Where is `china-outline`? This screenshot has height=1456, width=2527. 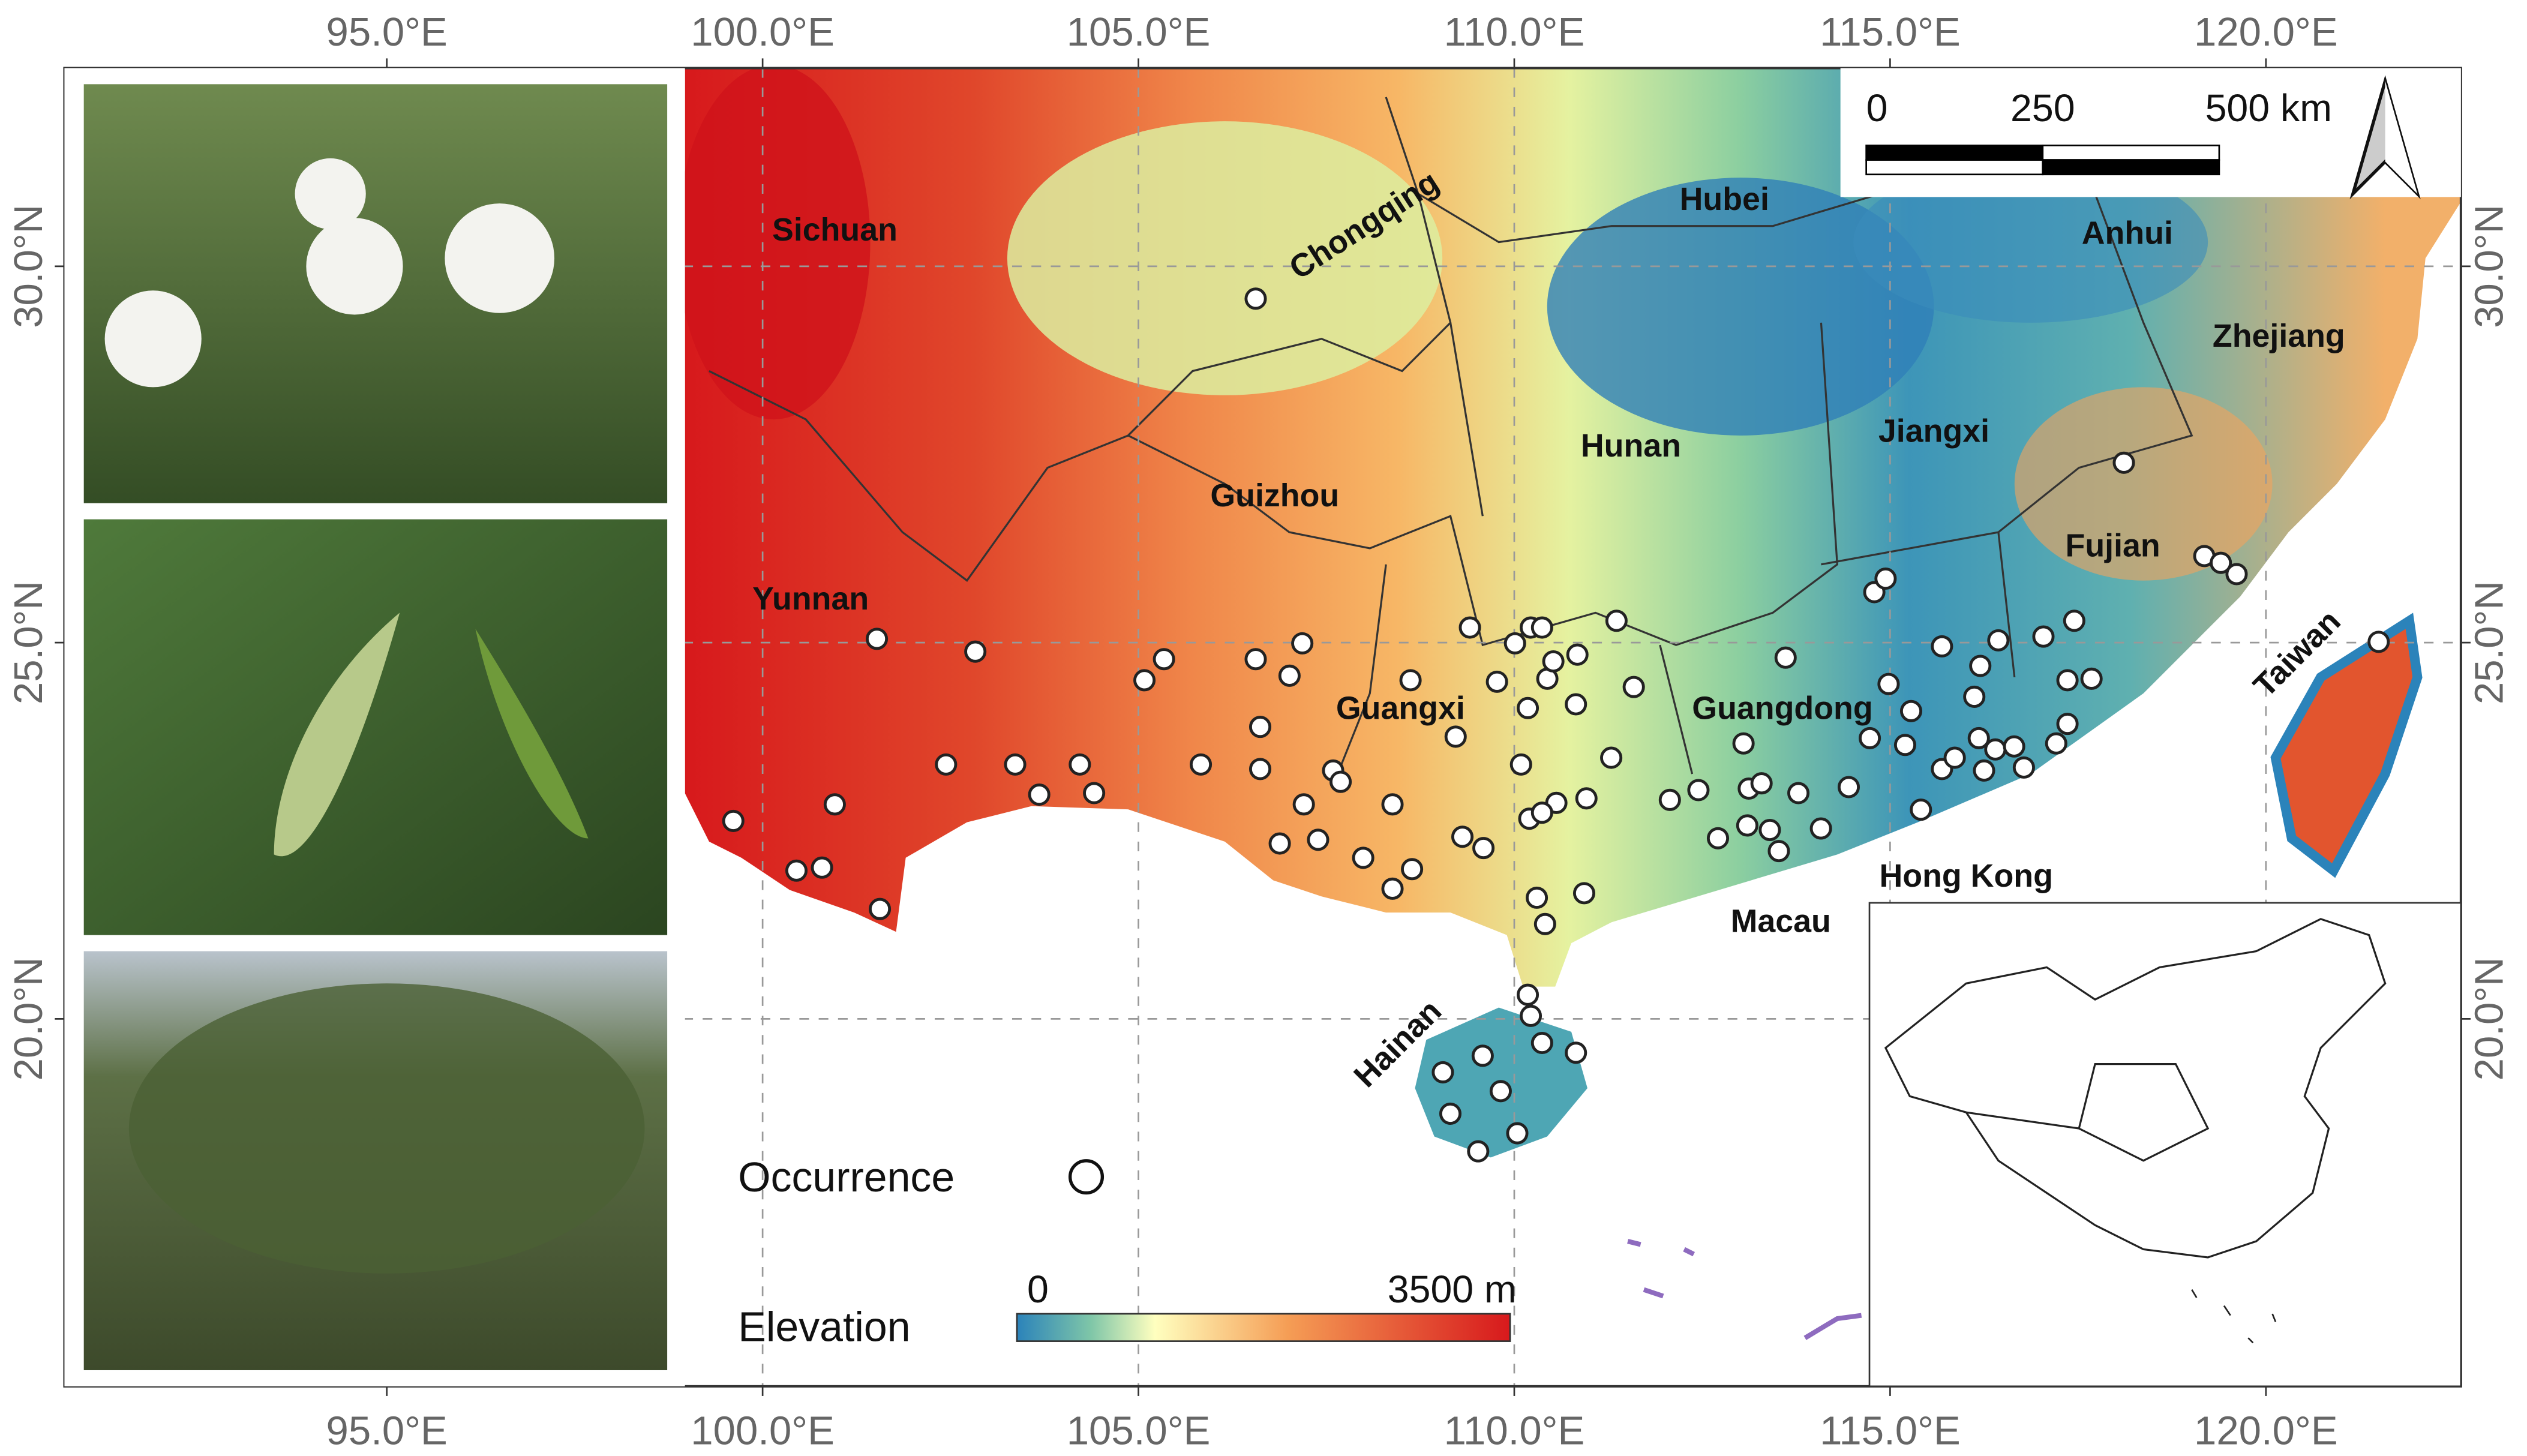 china-outline is located at coordinates (2135, 1089).